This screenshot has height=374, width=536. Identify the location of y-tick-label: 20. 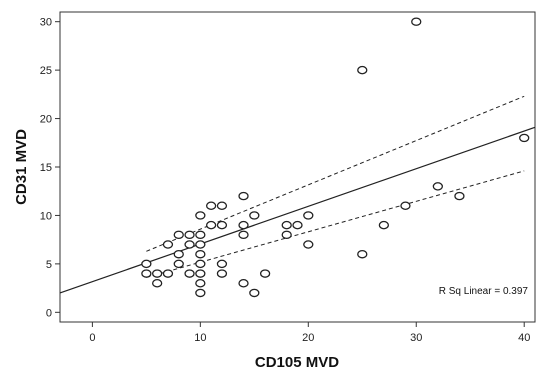
(46, 120).